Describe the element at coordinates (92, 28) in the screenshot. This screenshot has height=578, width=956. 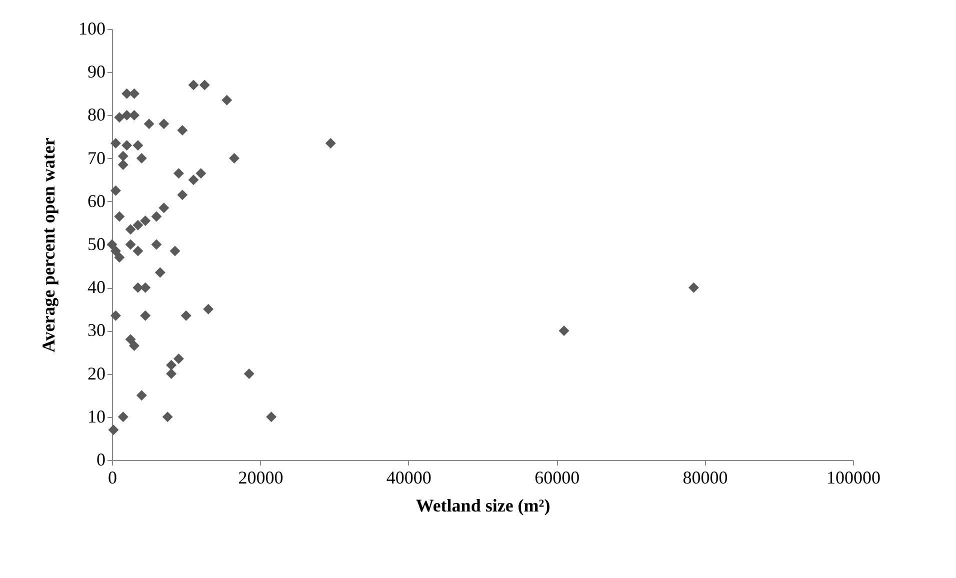
I see `y-tick-label: 100` at that location.